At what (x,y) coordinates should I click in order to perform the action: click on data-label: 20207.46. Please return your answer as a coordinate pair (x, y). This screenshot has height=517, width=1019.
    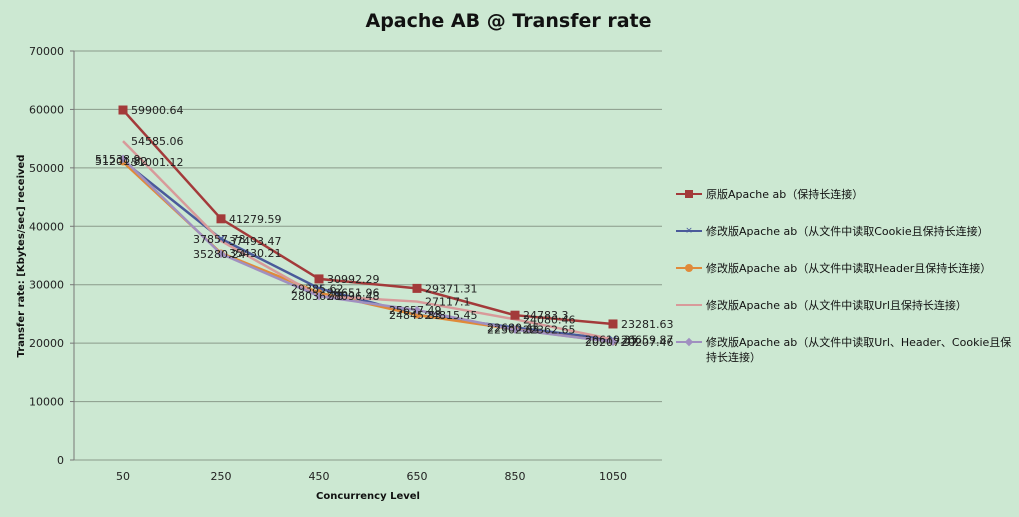
    Looking at the image, I should click on (647, 342).